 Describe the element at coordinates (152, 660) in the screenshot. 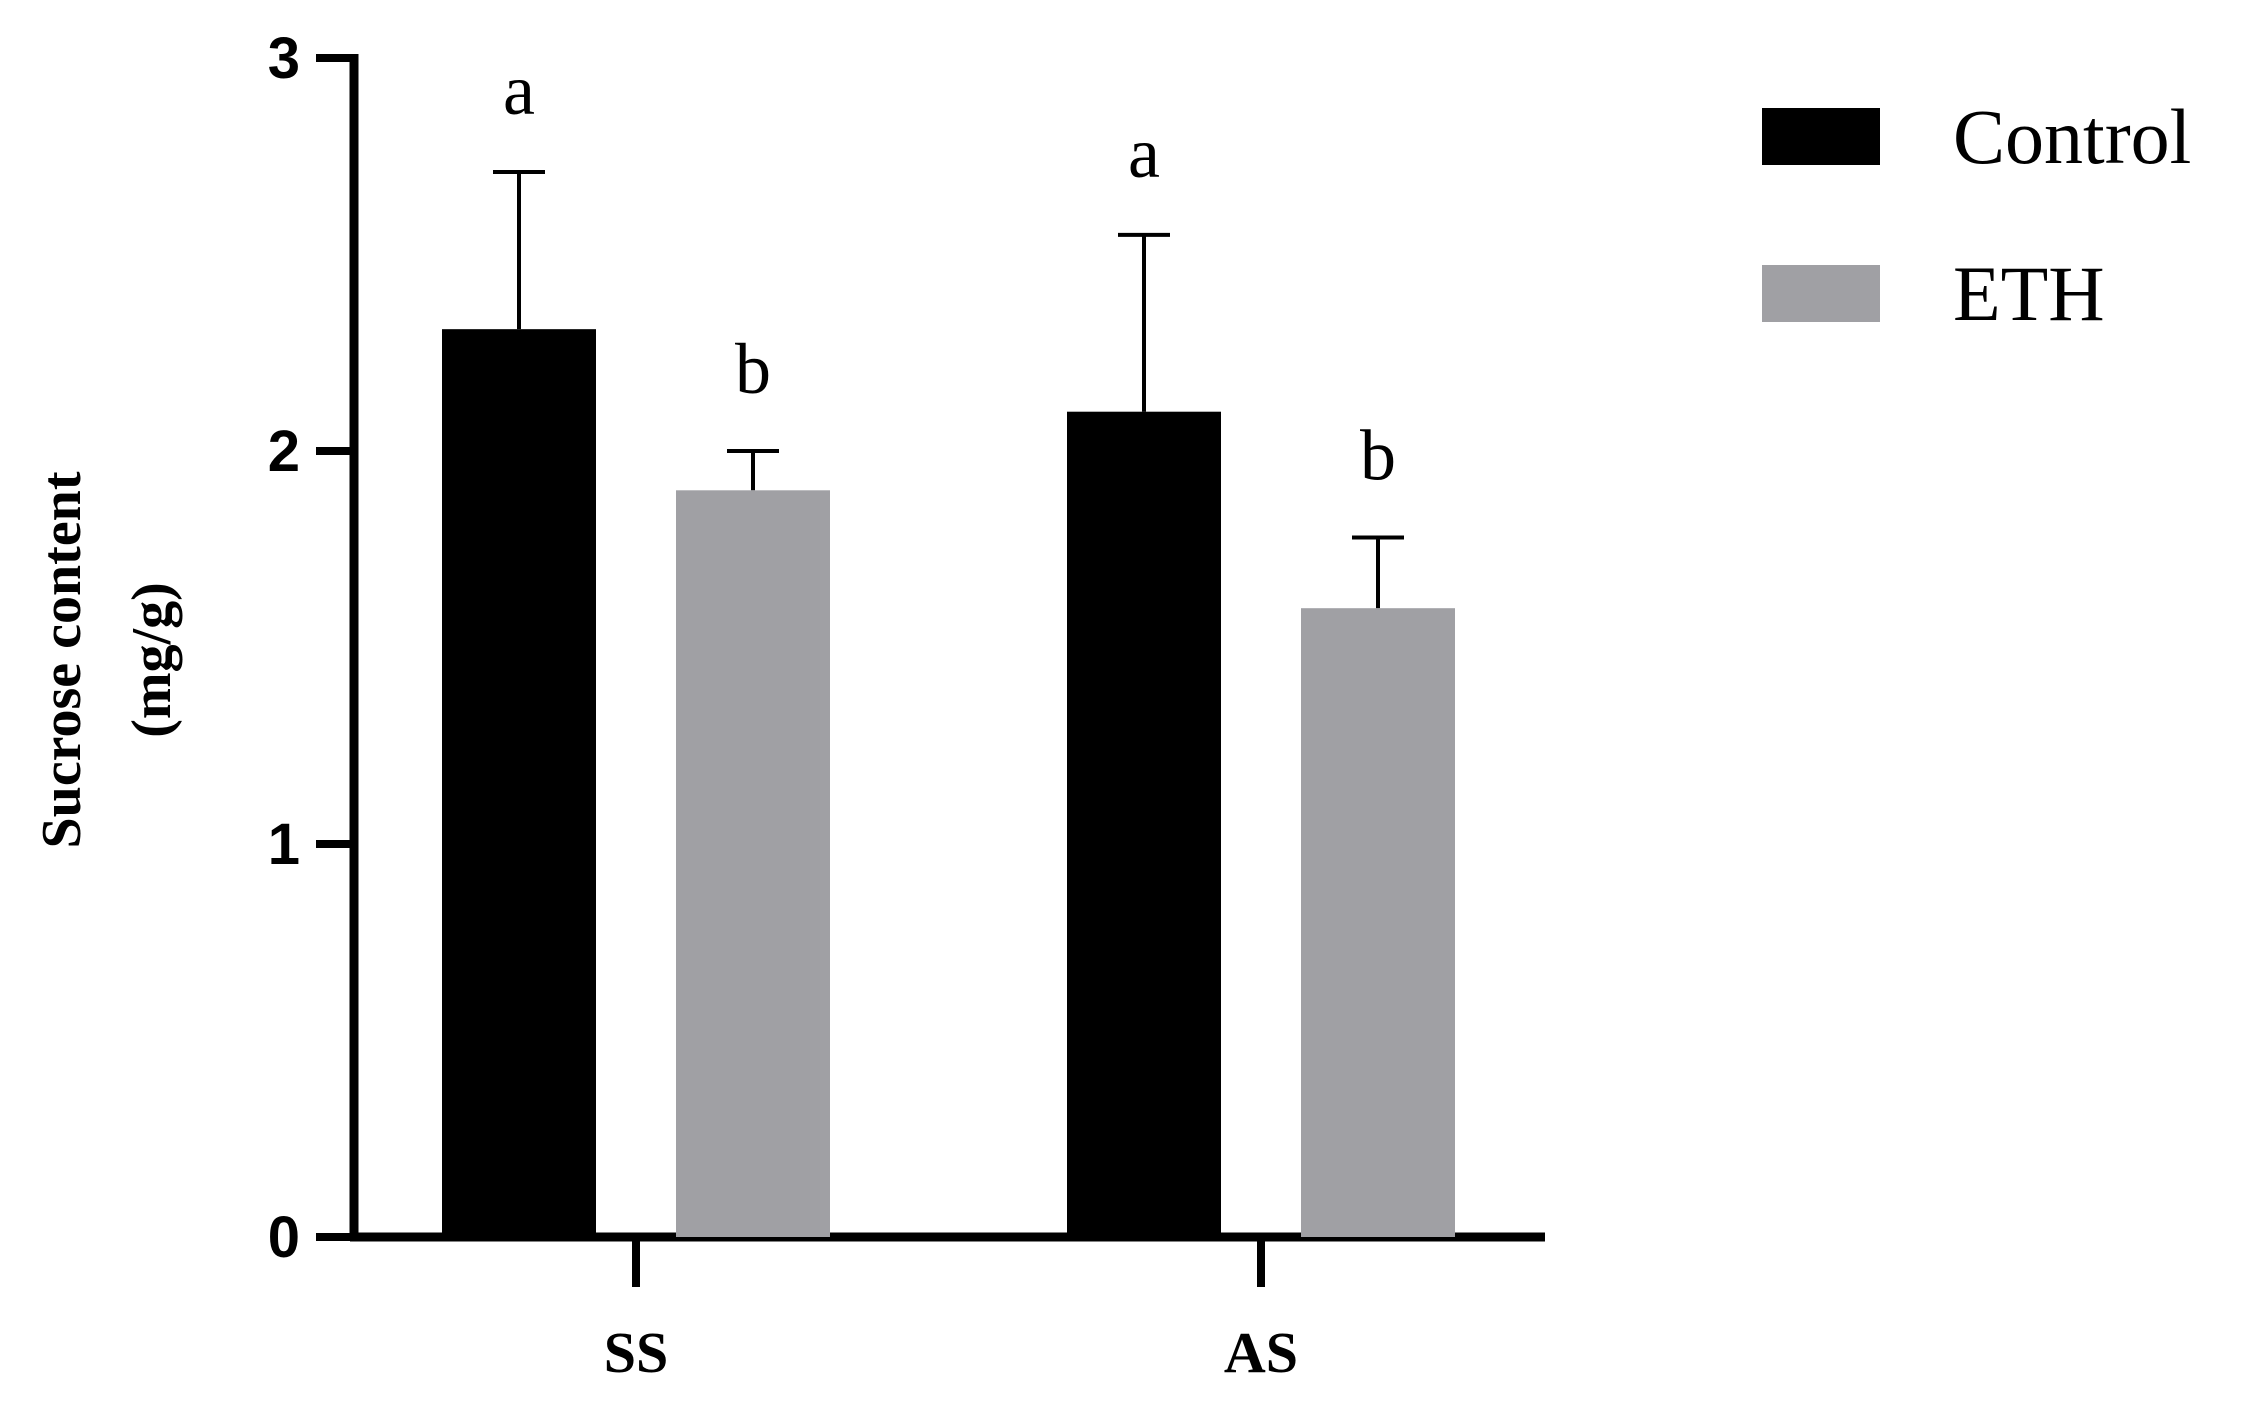

I see `y-label-line: (mg/g)` at that location.